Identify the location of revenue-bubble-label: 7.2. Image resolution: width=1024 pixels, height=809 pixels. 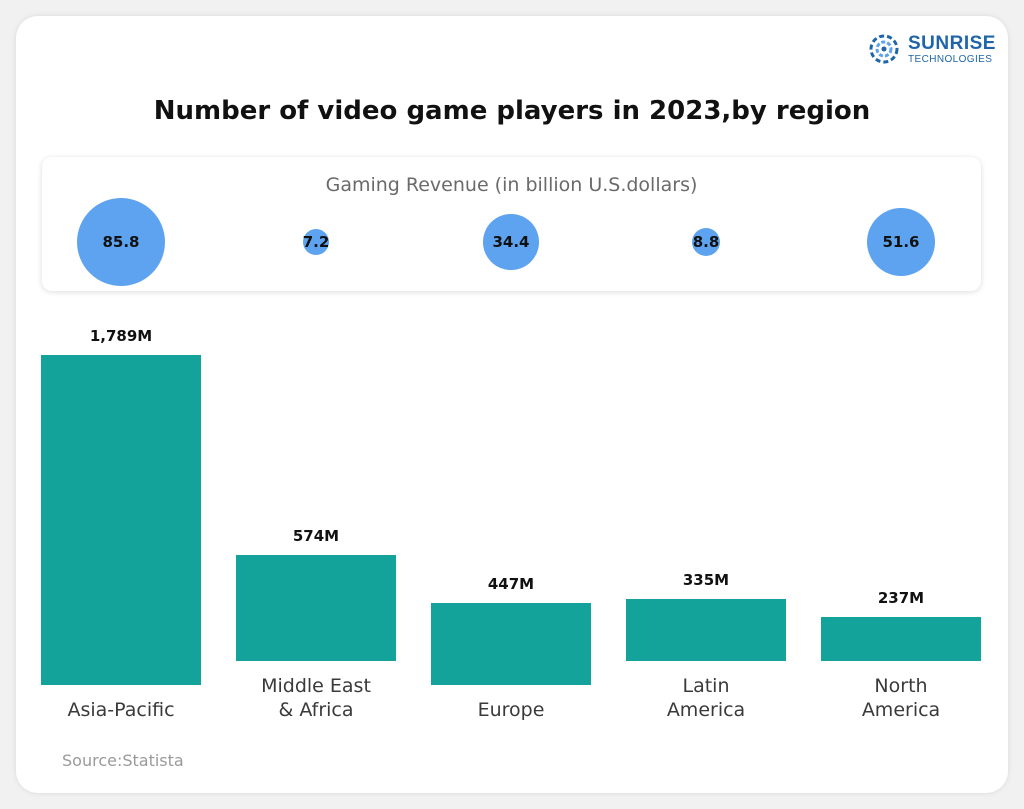
(316, 242).